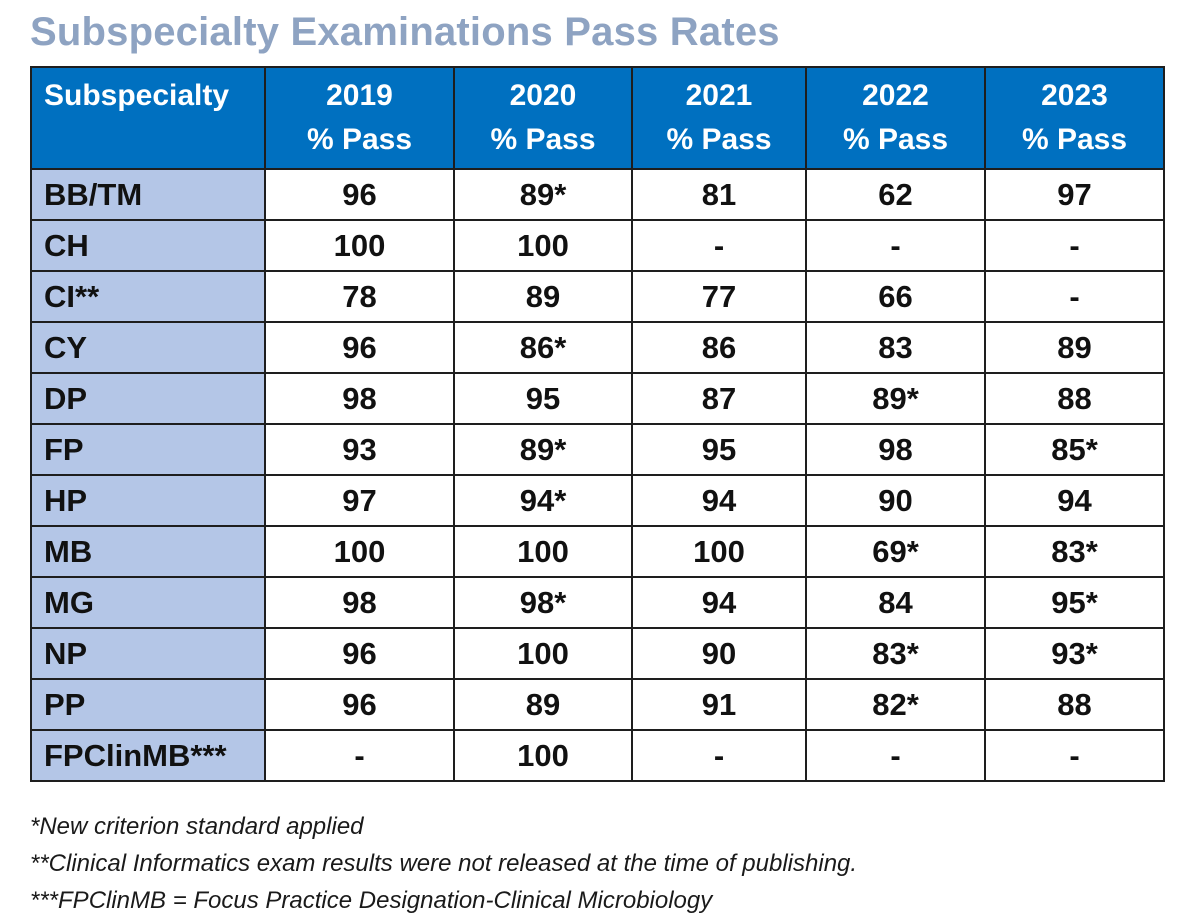  I want to click on row-label: DP, so click(148, 398).